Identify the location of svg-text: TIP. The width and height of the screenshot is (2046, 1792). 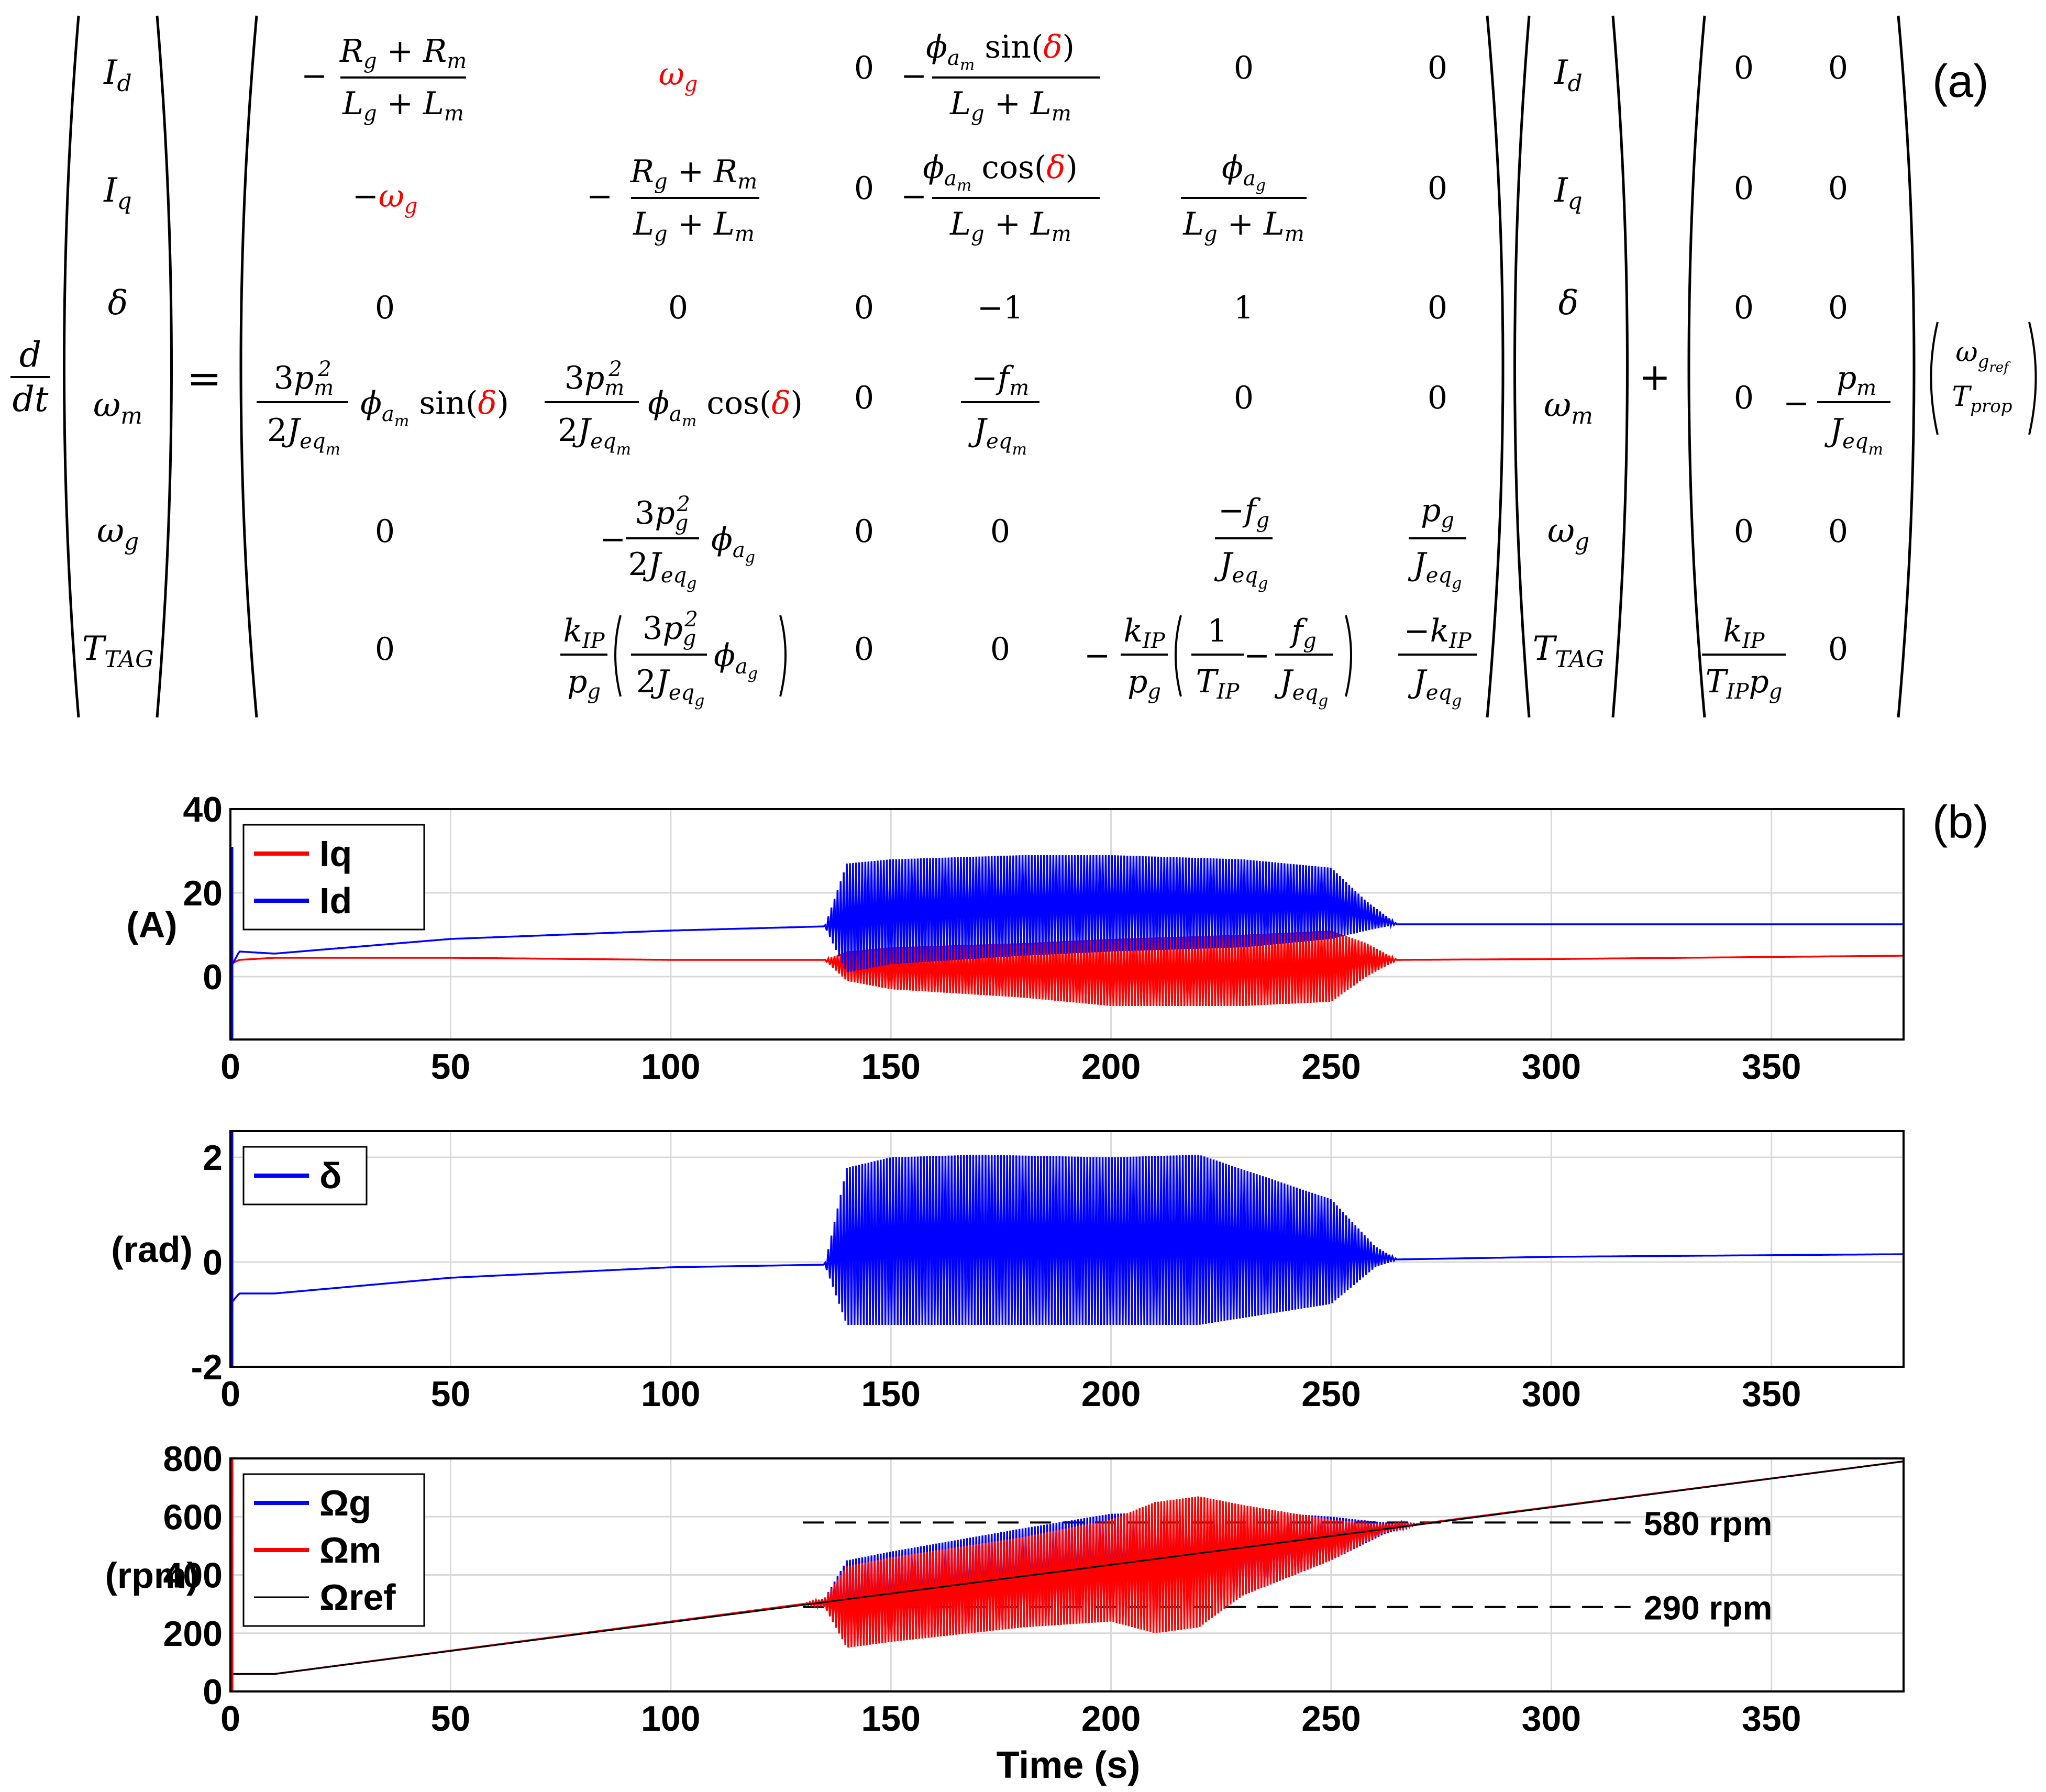
(1218, 683).